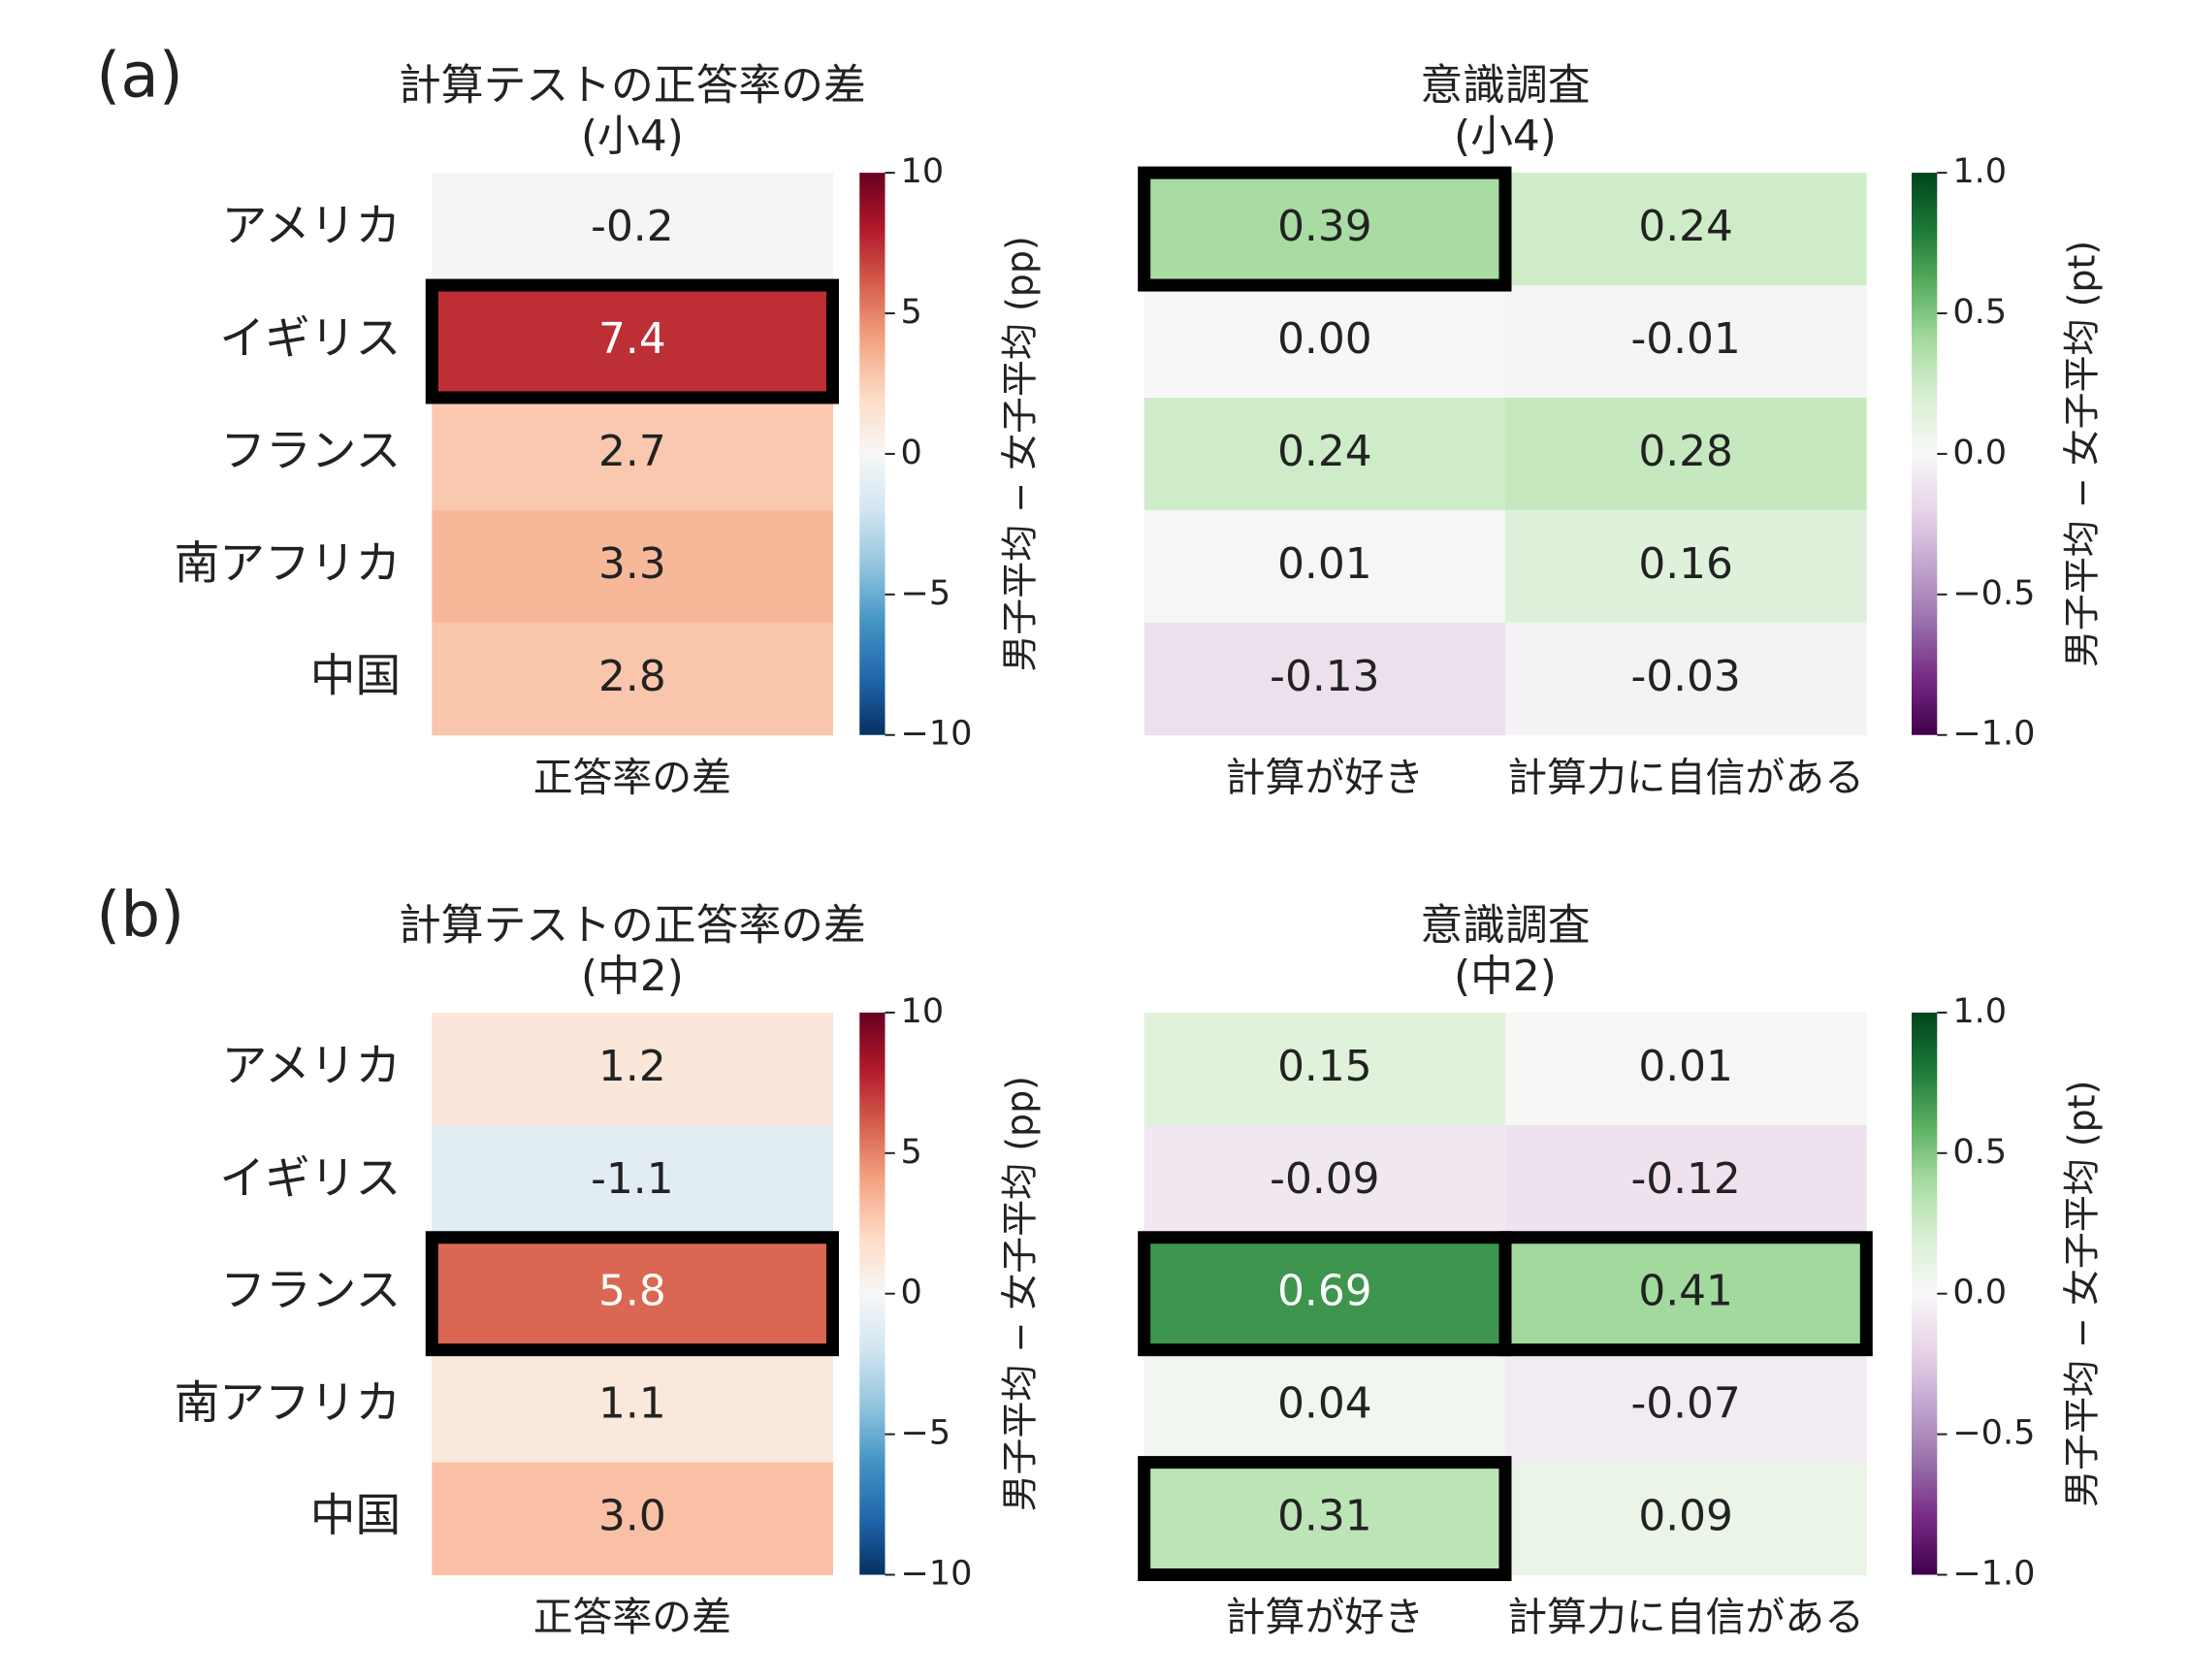 This screenshot has height=1680, width=2190. What do you see at coordinates (926, 593) in the screenshot?
I see `colorbar-tick-label: −5` at bounding box center [926, 593].